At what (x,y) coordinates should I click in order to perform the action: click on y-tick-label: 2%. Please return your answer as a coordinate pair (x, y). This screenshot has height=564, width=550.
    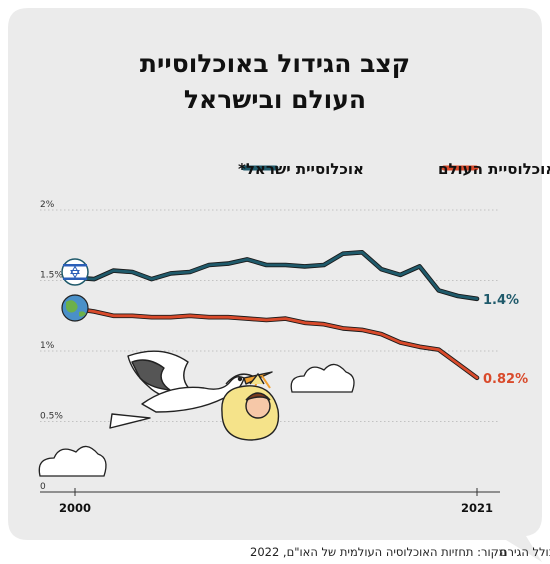
    Looking at the image, I should click on (47, 205).